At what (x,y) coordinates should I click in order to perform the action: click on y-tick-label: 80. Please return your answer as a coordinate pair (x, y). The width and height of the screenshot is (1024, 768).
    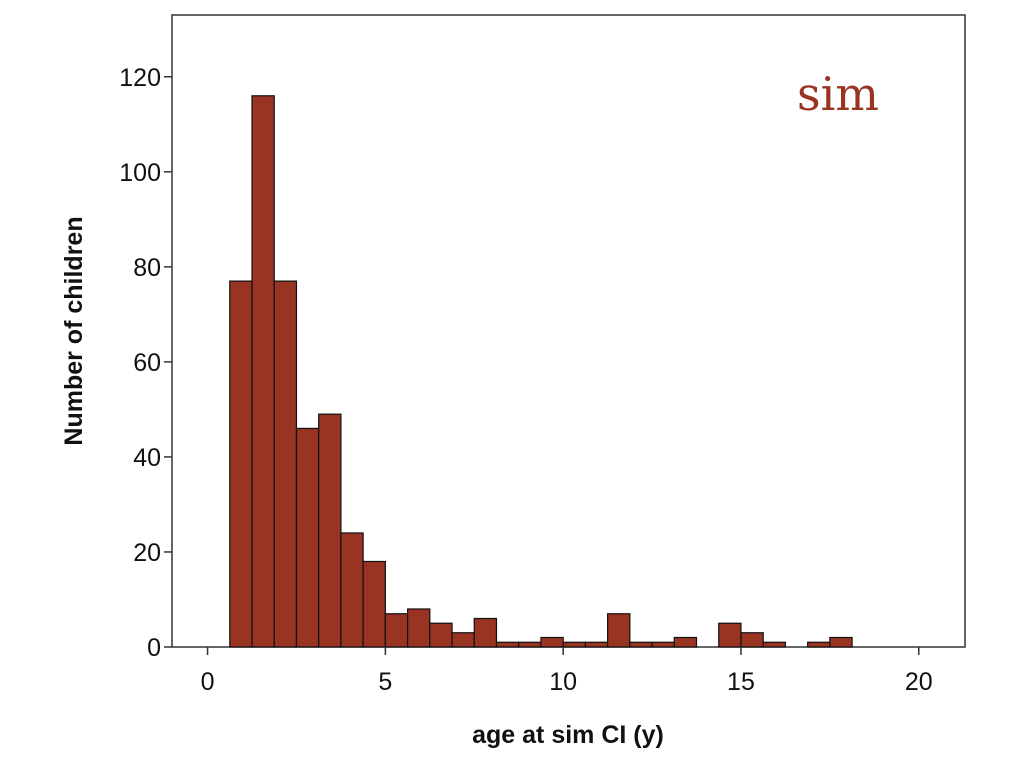
    Looking at the image, I should click on (147, 268).